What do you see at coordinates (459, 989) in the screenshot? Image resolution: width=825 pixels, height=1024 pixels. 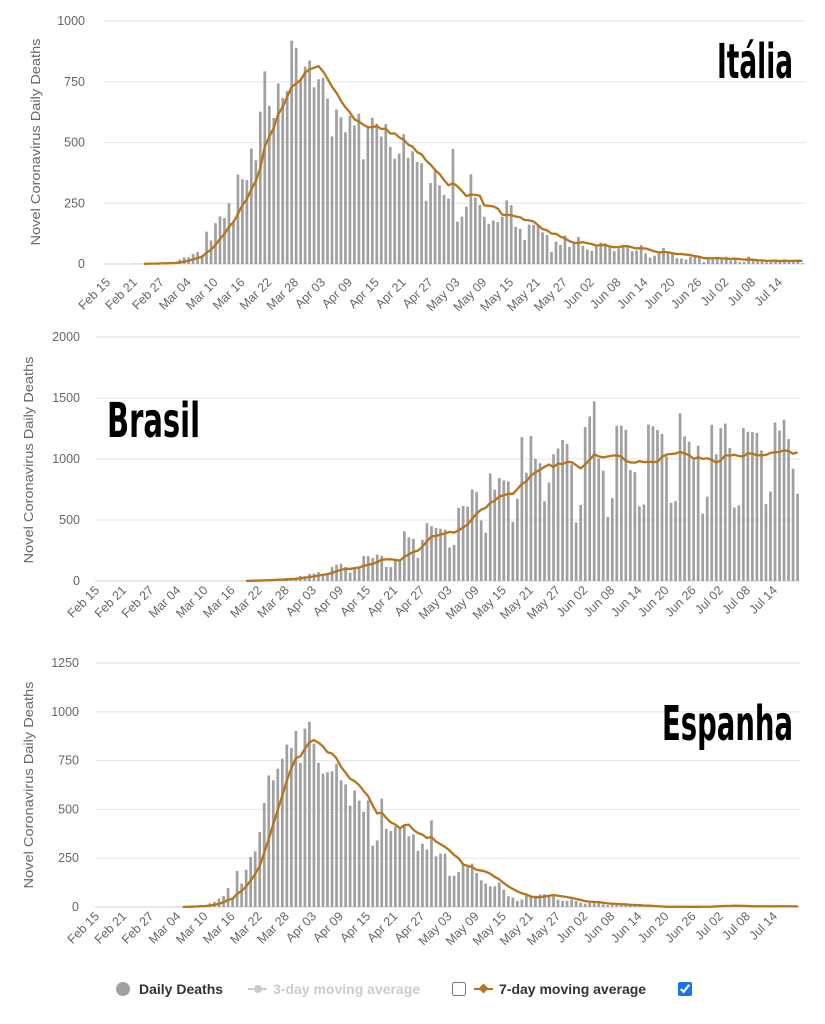 I see `toggle-3-day-average-checkbox` at bounding box center [459, 989].